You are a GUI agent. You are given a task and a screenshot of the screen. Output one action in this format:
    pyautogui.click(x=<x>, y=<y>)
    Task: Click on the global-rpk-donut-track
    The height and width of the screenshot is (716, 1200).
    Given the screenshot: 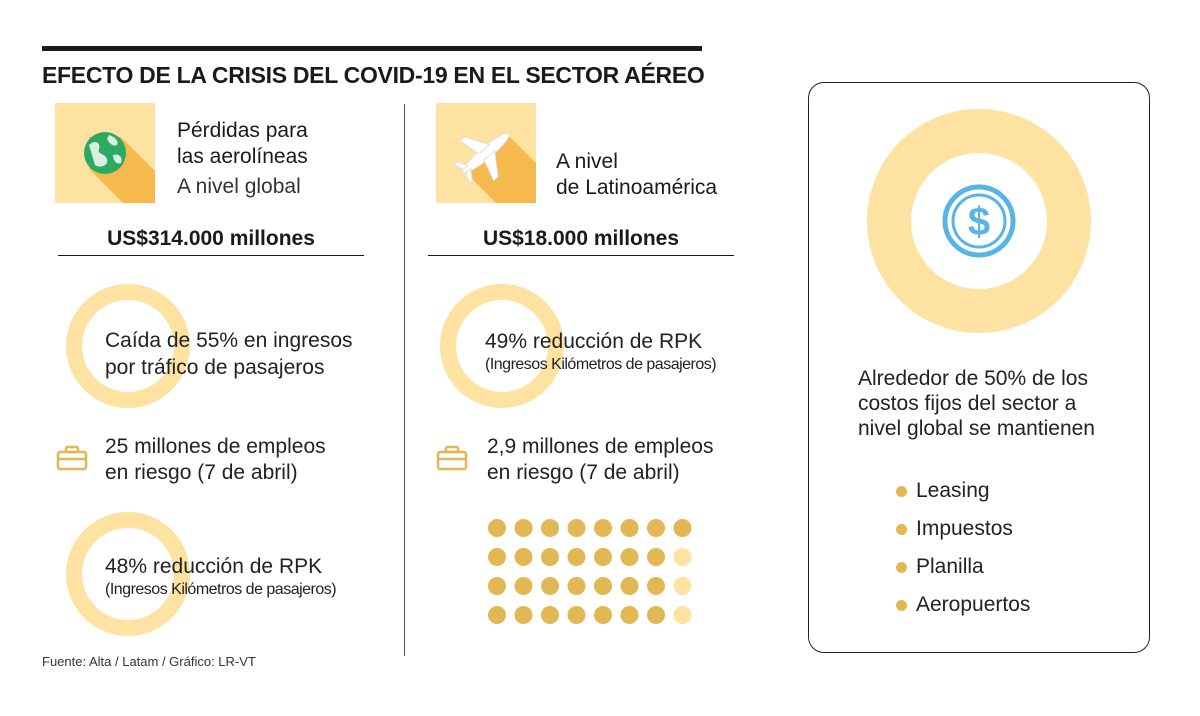 What is the action you would take?
    pyautogui.click(x=128, y=574)
    